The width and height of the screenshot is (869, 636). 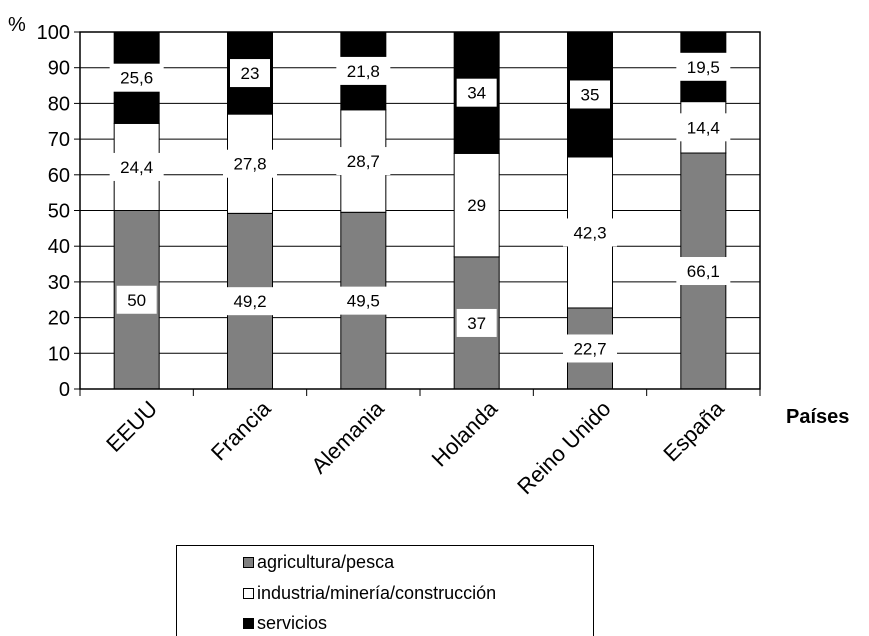 What do you see at coordinates (563, 447) in the screenshot?
I see `x-tick-label: Reino Unido` at bounding box center [563, 447].